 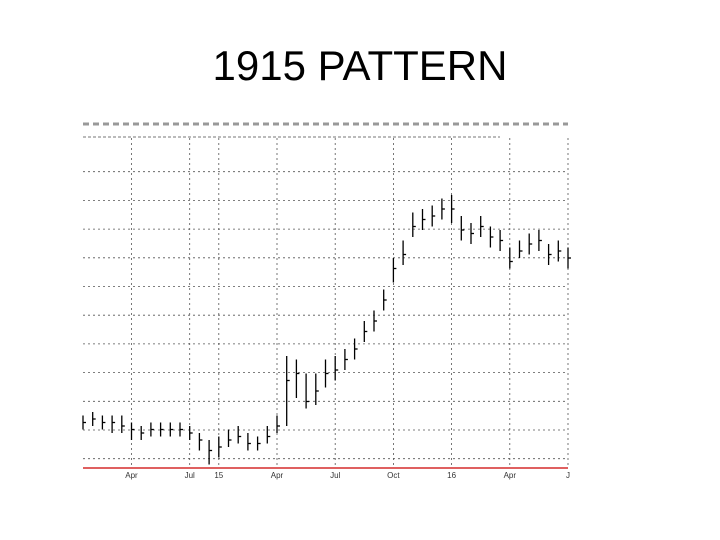 I want to click on slide-title: 1915 PATTERN, so click(x=360, y=65).